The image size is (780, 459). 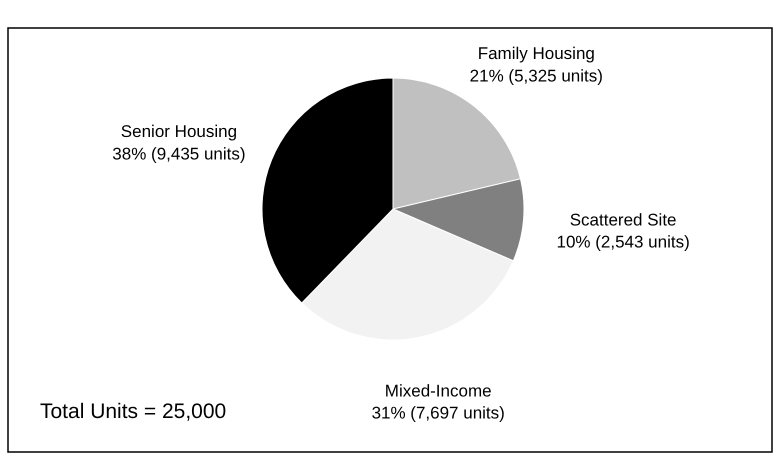 What do you see at coordinates (133, 411) in the screenshot?
I see `text: Total Units = 25,000` at bounding box center [133, 411].